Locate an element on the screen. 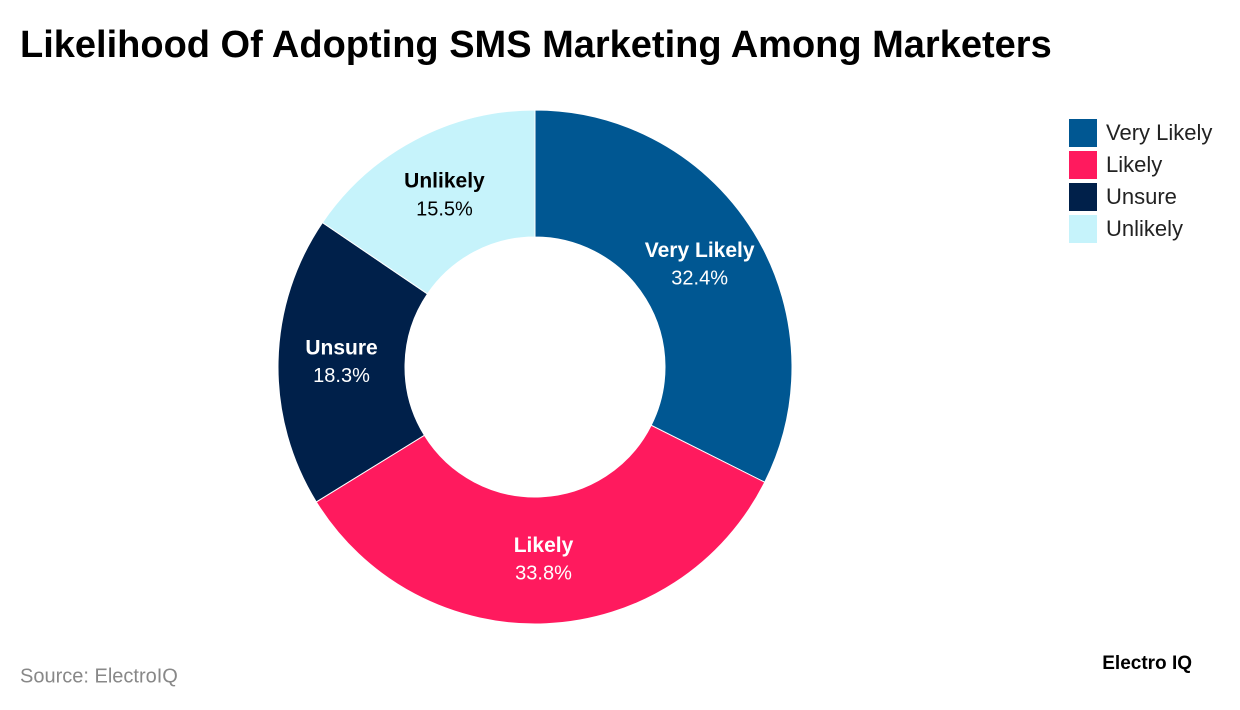  slice-name: Unlikely is located at coordinates (444, 181).